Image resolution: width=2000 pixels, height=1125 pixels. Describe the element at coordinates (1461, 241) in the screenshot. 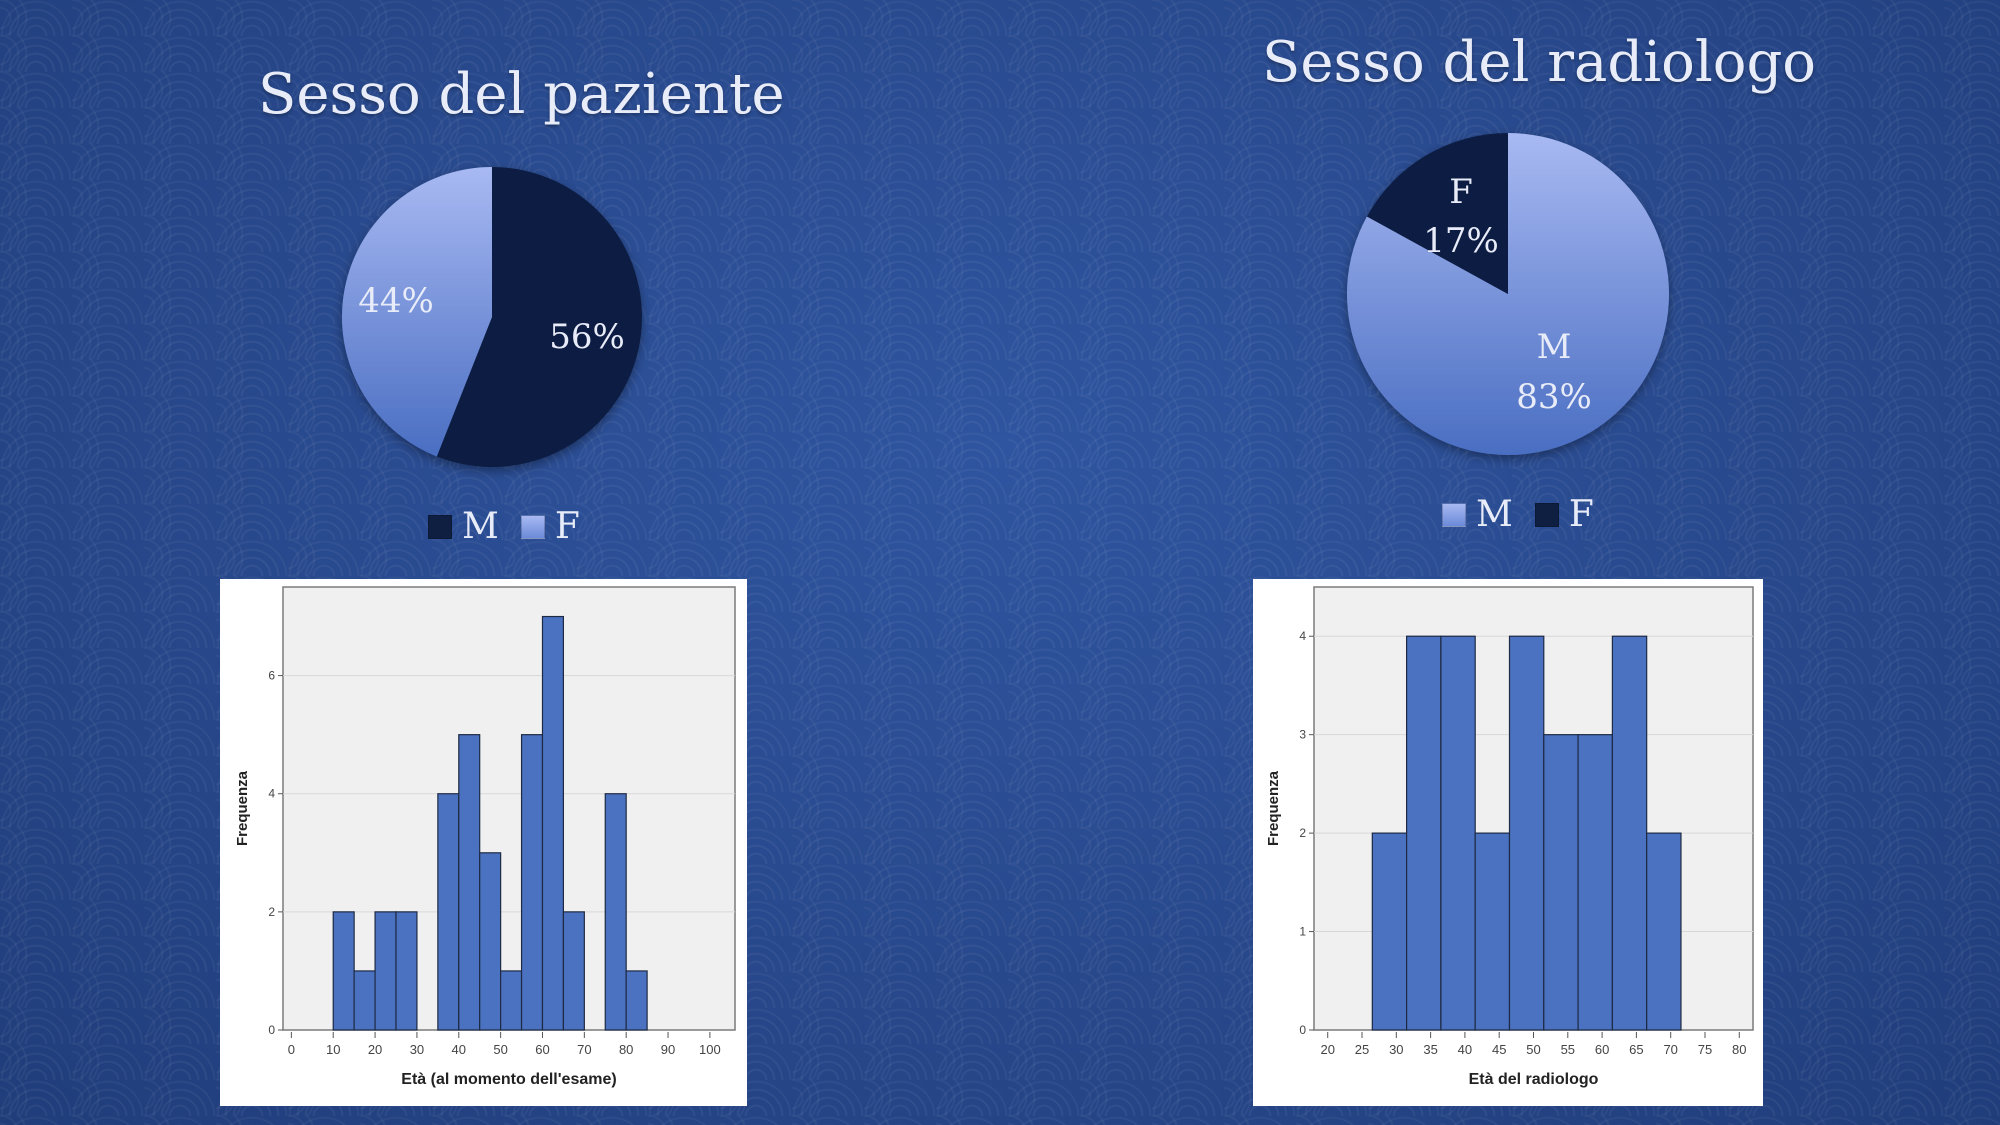

I see `pie-label-f-value: 17%` at that location.